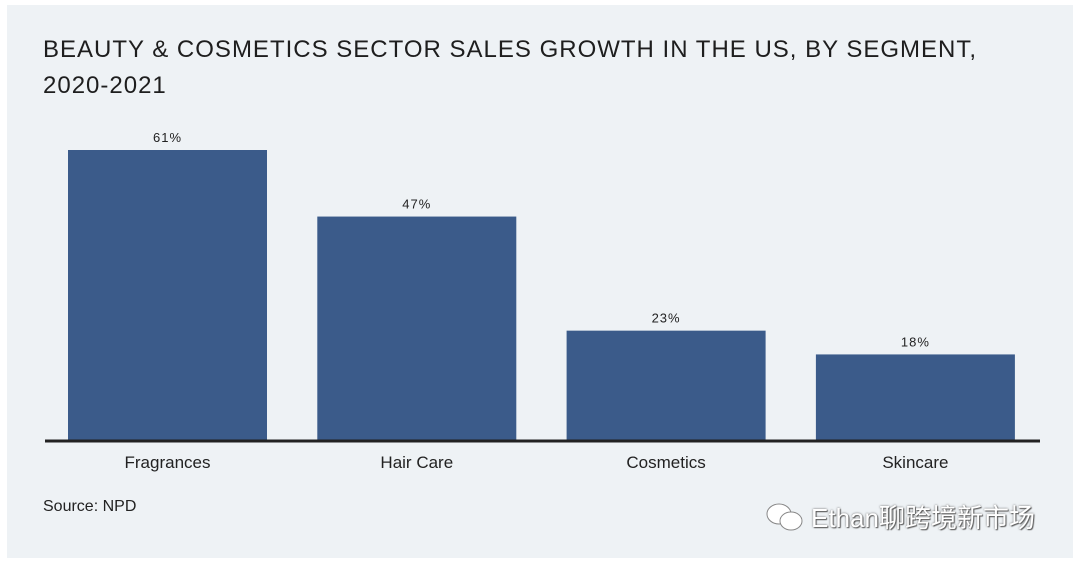 This screenshot has width=1080, height=564. Describe the element at coordinates (665, 462) in the screenshot. I see `x-tick-label: Cosmetics` at that location.